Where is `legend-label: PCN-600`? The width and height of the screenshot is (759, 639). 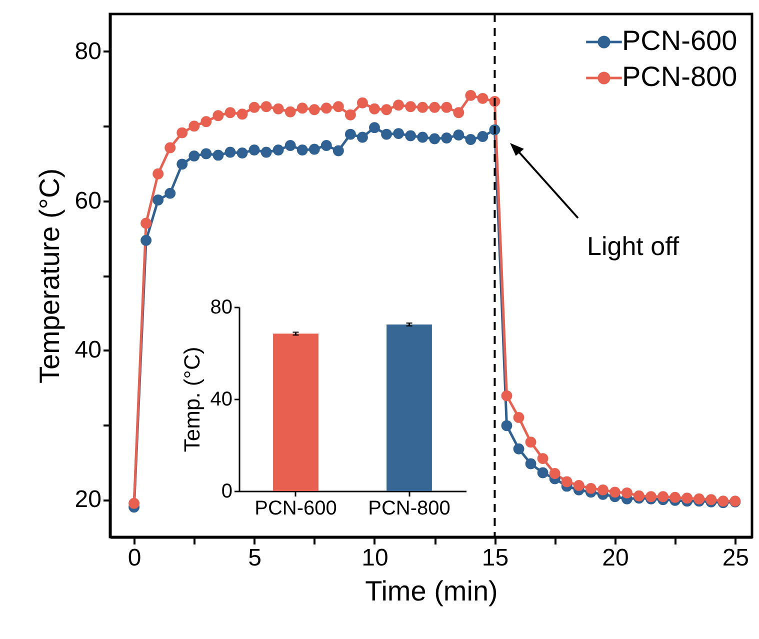 legend-label: PCN-600 is located at coordinates (680, 40).